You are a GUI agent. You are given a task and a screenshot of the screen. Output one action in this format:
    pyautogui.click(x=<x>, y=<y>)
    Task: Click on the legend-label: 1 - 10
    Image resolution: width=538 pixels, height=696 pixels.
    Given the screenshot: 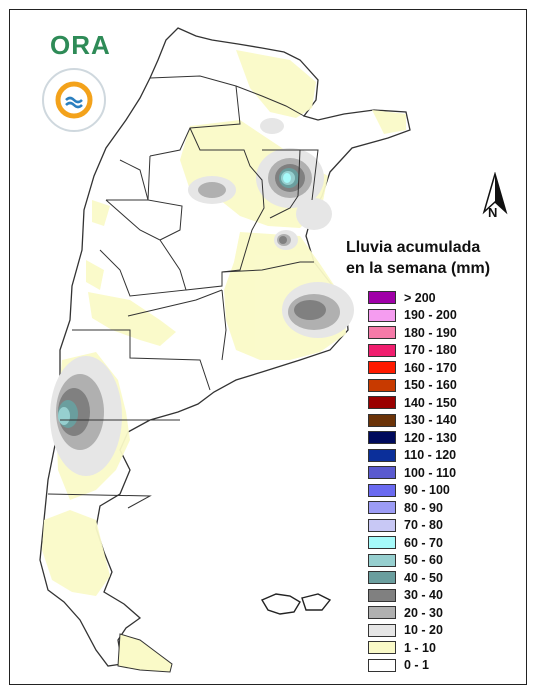 What is the action you would take?
    pyautogui.click(x=420, y=647)
    